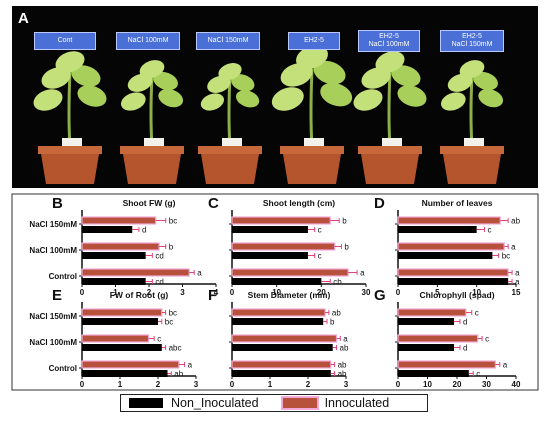 This screenshot has height=428, width=550. What do you see at coordinates (380, 295) in the screenshot?
I see `panel-letter-g: G` at bounding box center [380, 295].